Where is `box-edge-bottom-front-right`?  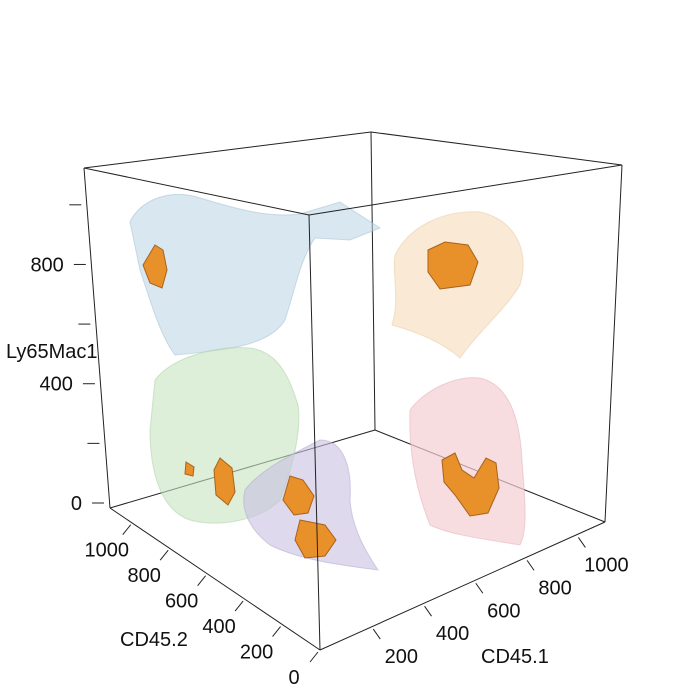 box-edge-bottom-front-right is located at coordinates (462, 586).